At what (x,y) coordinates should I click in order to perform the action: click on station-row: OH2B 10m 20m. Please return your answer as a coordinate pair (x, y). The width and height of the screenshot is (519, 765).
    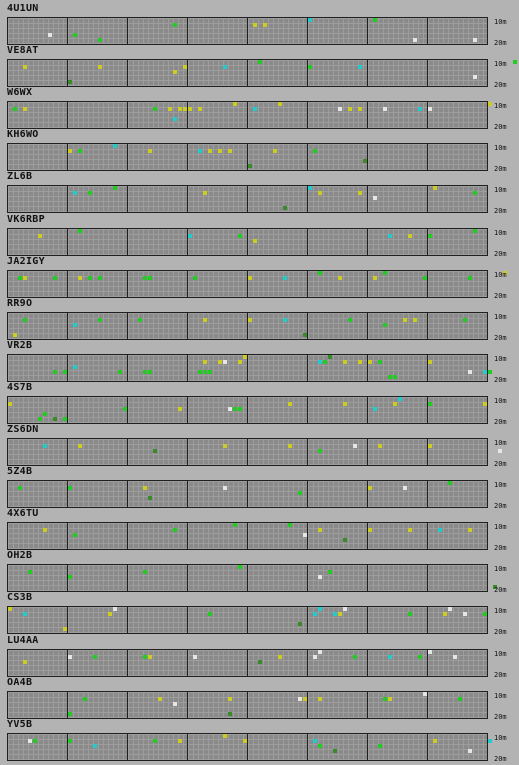
    Looking at the image, I should click on (259, 572).